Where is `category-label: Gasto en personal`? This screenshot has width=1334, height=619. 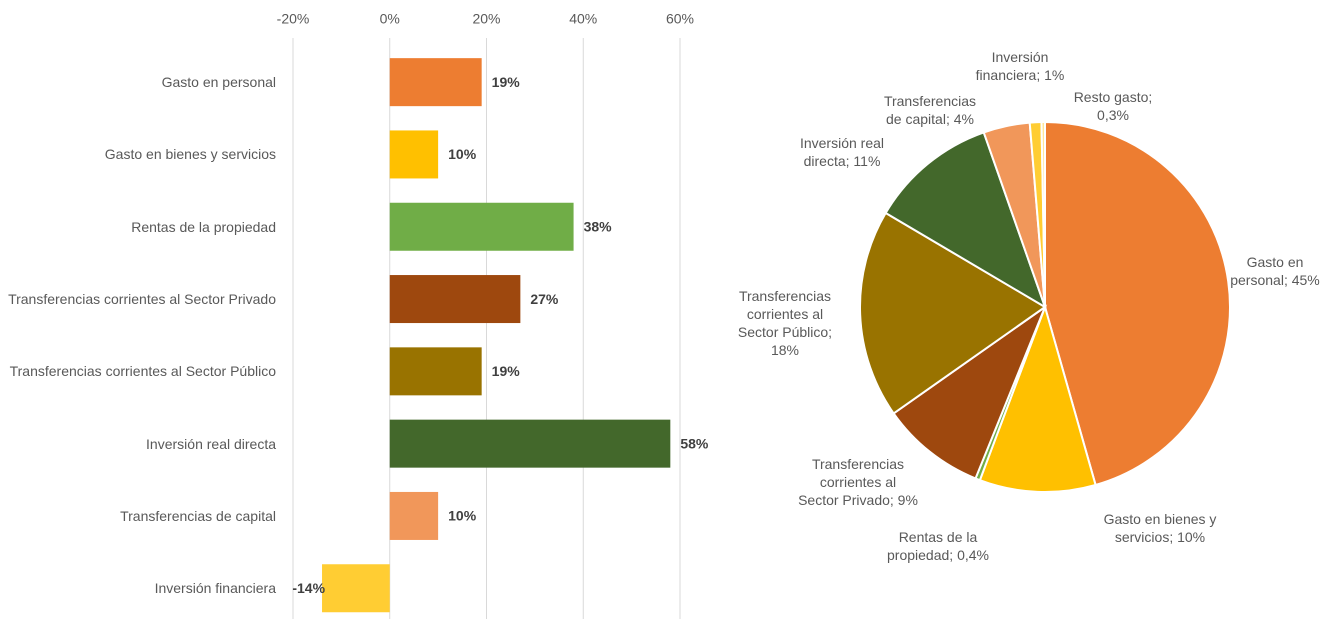 category-label: Gasto en personal is located at coordinates (218, 82).